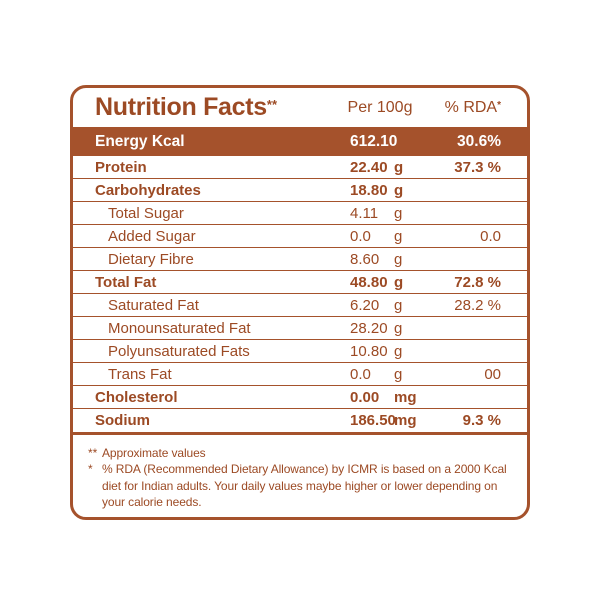 Image resolution: width=600 pixels, height=600 pixels. What do you see at coordinates (471, 107) in the screenshot?
I see `rda-header-text: % RDA` at bounding box center [471, 107].